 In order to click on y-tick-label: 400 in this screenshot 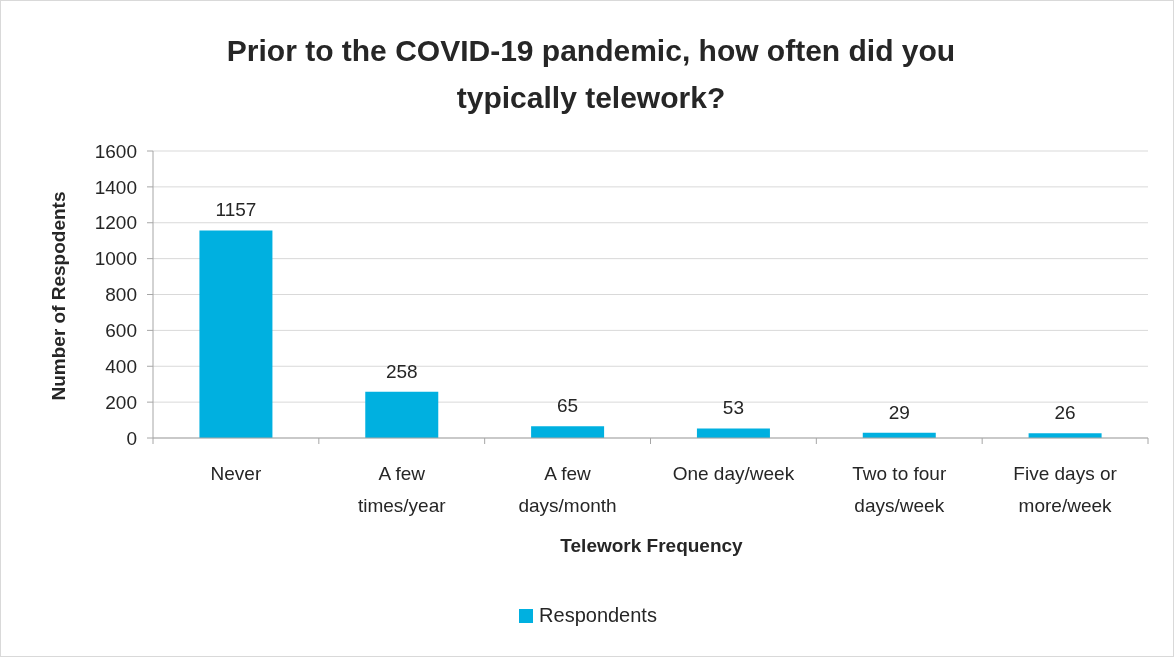, I will do `click(121, 366)`.